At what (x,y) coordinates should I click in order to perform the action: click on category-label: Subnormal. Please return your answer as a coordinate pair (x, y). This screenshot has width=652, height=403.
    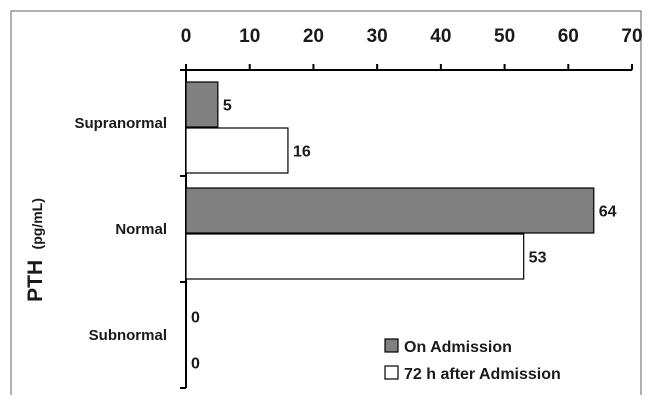
    Looking at the image, I should click on (128, 335).